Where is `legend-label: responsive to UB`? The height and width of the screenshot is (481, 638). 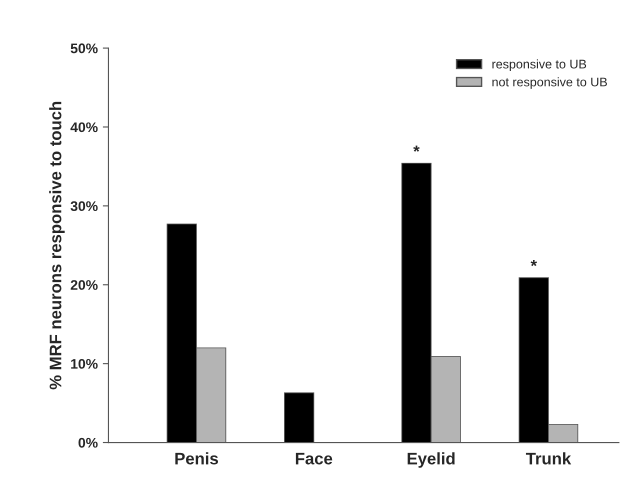
legend-label: responsive to UB is located at coordinates (539, 65).